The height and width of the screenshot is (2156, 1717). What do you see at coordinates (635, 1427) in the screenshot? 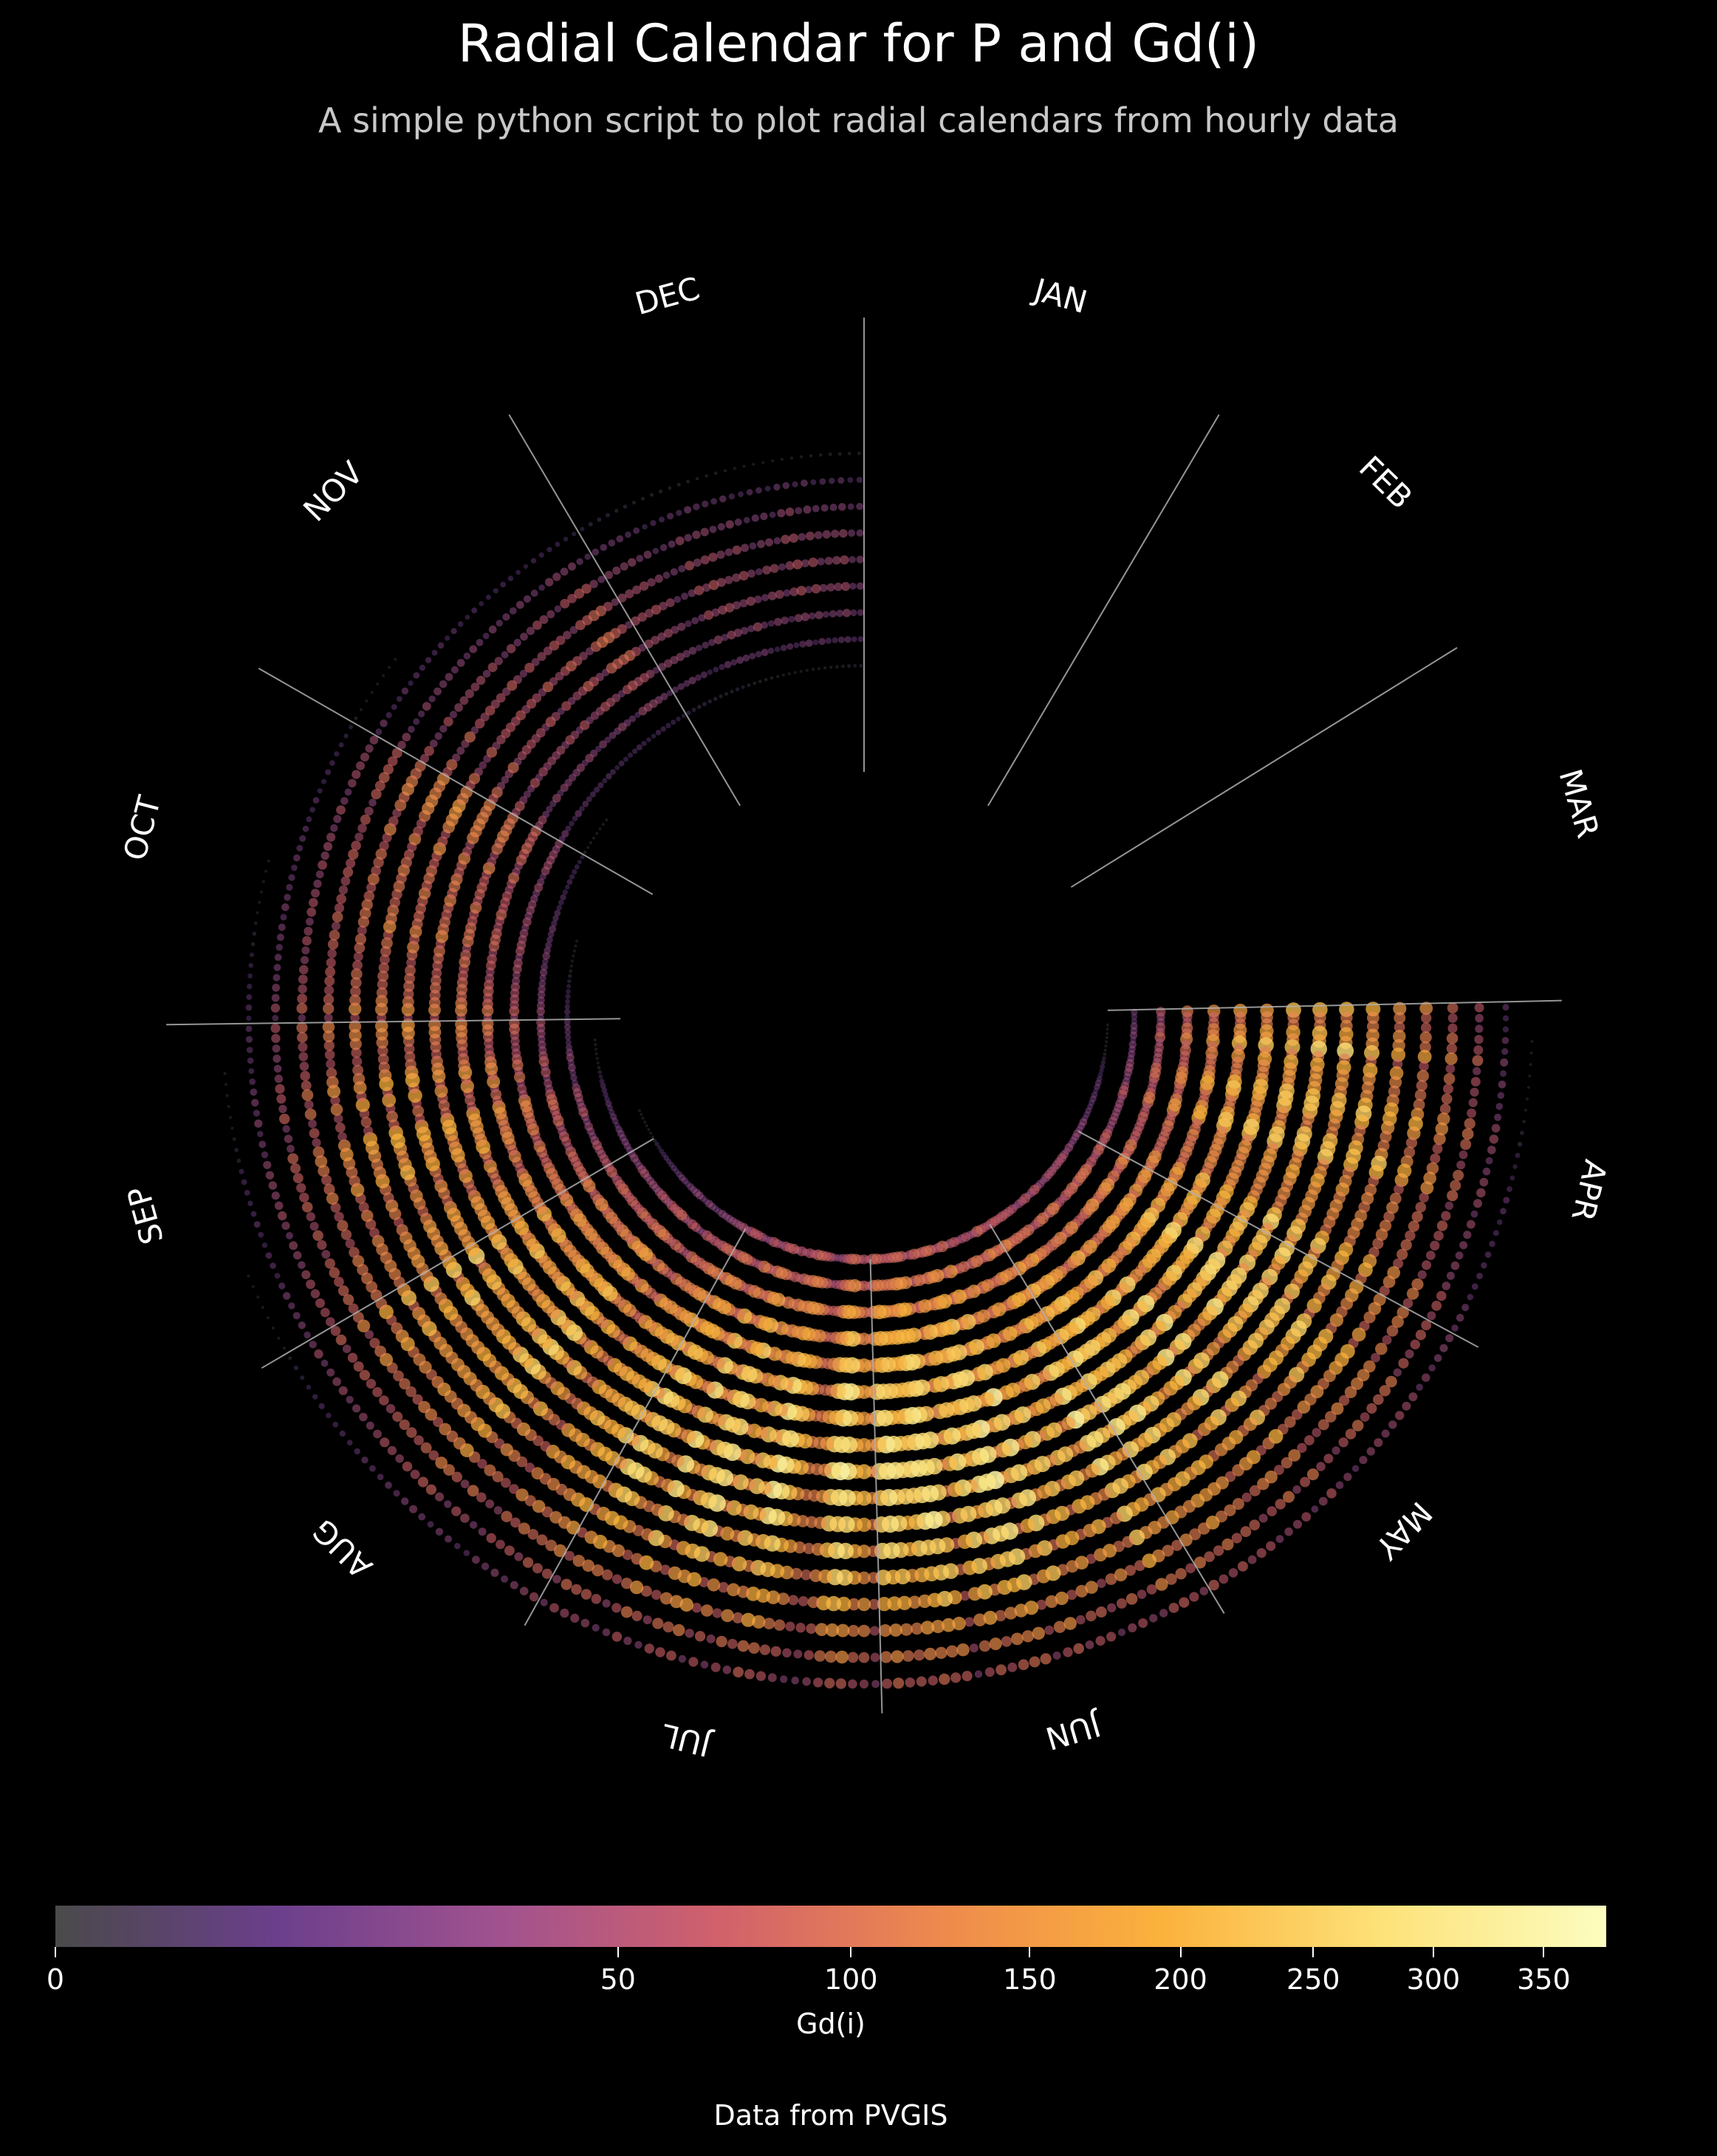
I see `divider-aug` at bounding box center [635, 1427].